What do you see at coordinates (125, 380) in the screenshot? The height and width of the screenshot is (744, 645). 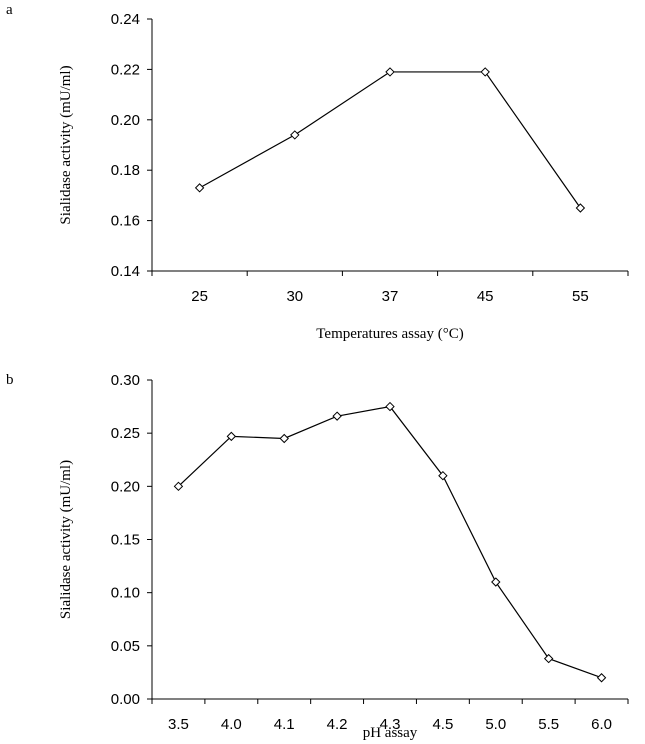 I see `y-tick-label-b: 0.30` at bounding box center [125, 380].